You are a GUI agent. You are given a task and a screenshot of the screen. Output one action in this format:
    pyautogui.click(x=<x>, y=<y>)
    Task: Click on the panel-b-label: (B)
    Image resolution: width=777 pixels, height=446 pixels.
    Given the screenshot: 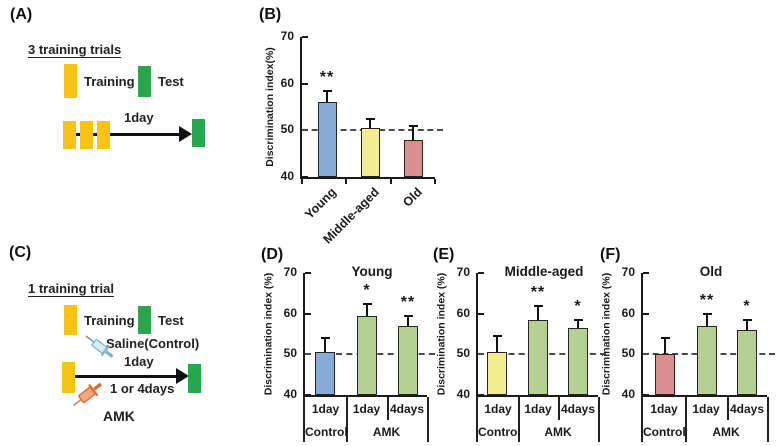 What is the action you would take?
    pyautogui.click(x=270, y=14)
    